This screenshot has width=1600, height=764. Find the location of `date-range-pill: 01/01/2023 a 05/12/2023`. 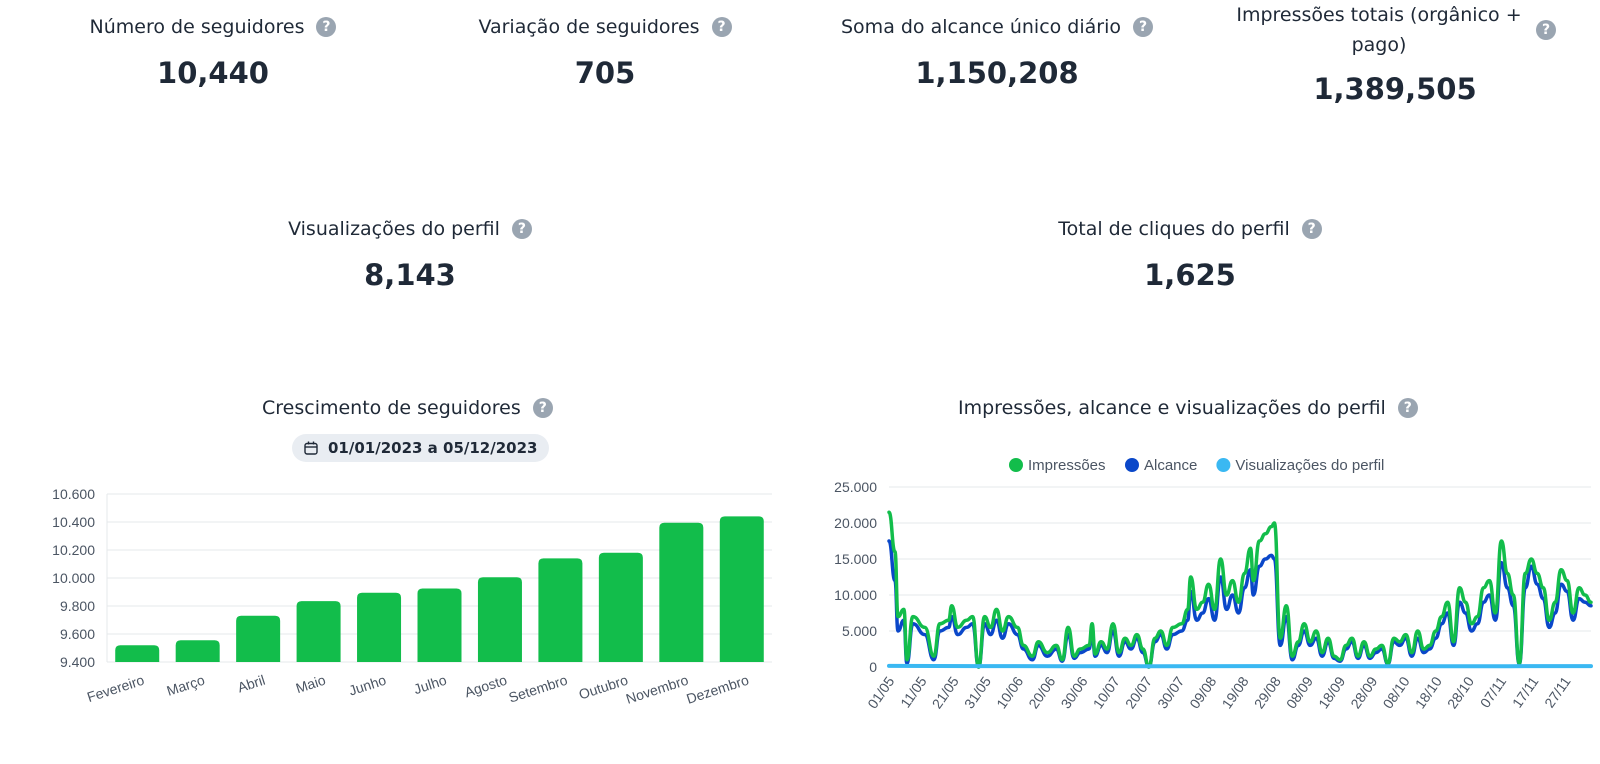

date-range-pill: 01/01/2023 a 05/12/2023 is located at coordinates (421, 448).